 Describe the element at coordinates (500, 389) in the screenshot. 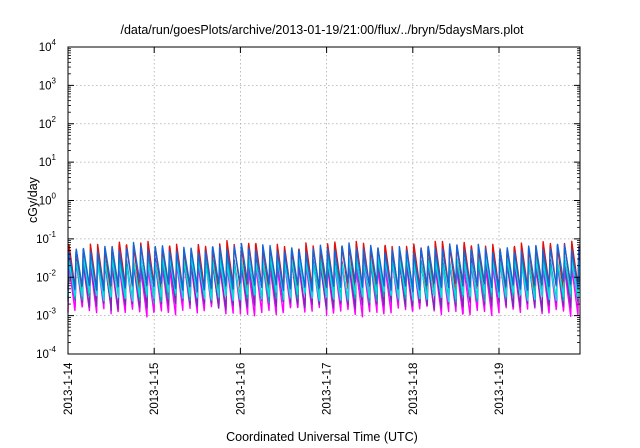

I see `x-tick-label: 2013-1-19` at that location.